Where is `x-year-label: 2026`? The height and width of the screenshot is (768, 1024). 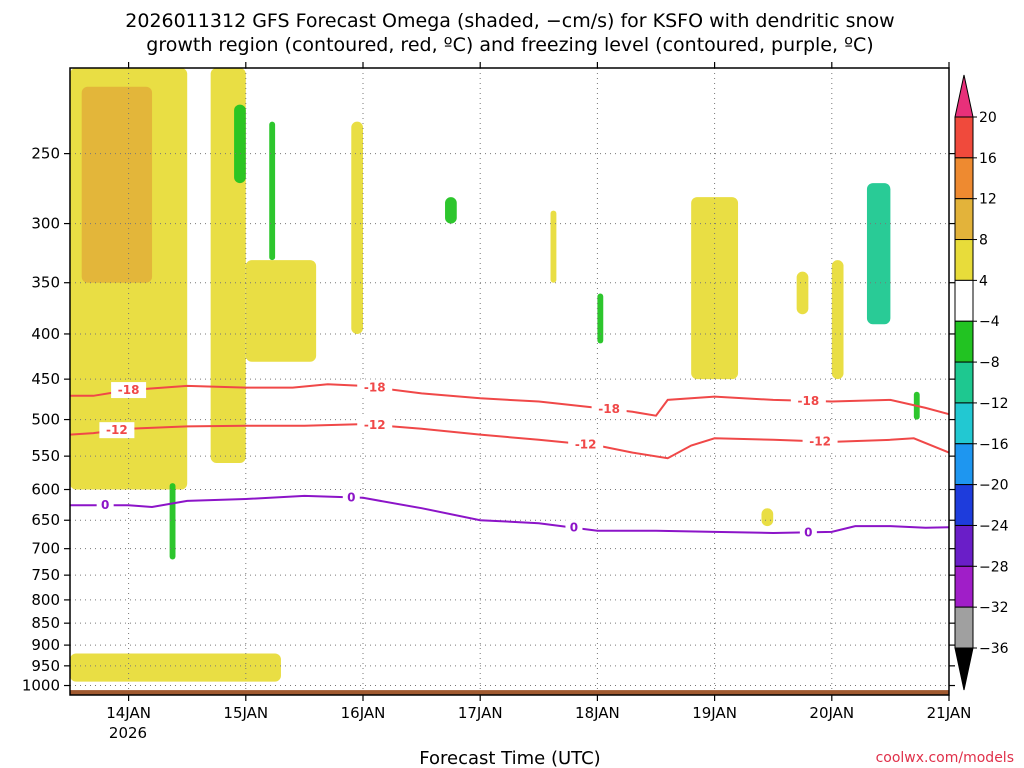 x-year-label: 2026 is located at coordinates (128, 733).